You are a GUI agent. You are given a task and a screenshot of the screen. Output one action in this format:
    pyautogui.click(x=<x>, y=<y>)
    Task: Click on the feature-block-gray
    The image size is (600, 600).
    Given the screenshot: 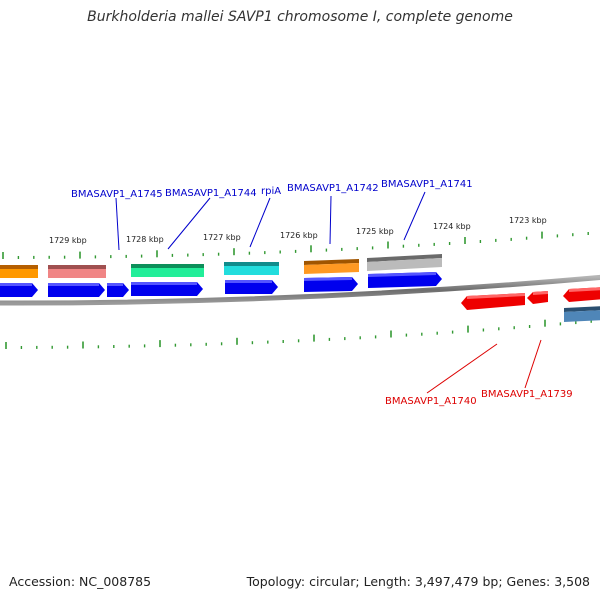 What is the action you would take?
    pyautogui.click(x=404, y=262)
    